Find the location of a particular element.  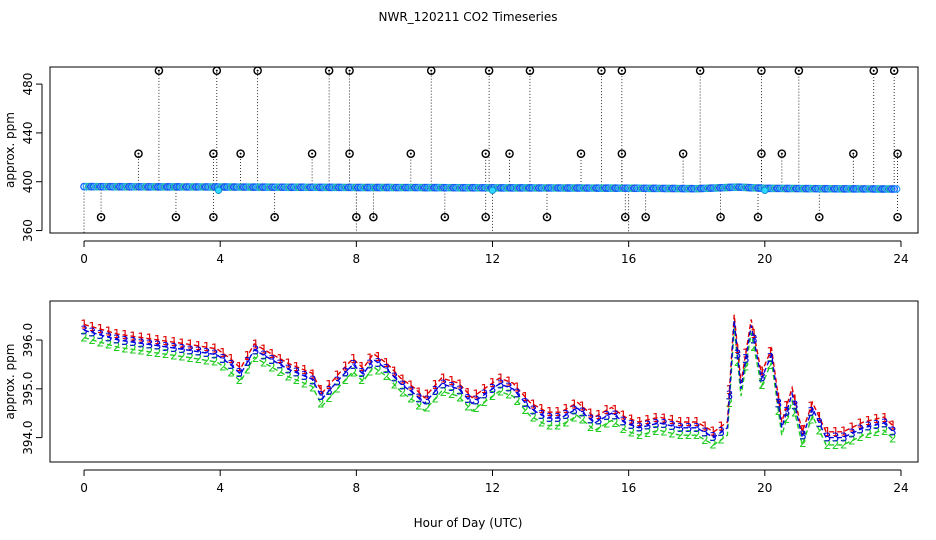

low-flag-point is located at coordinates (274, 217).